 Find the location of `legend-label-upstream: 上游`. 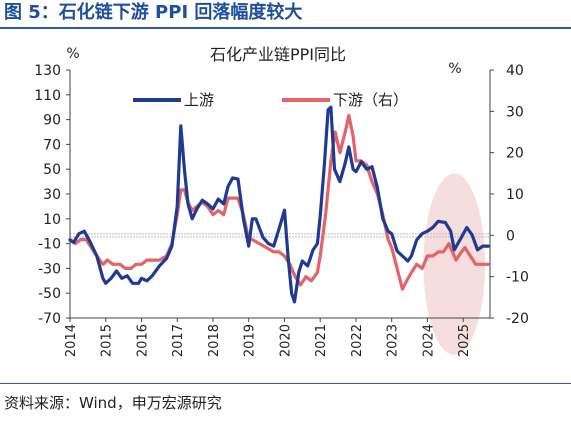

legend-label-upstream: 上游 is located at coordinates (199, 100).